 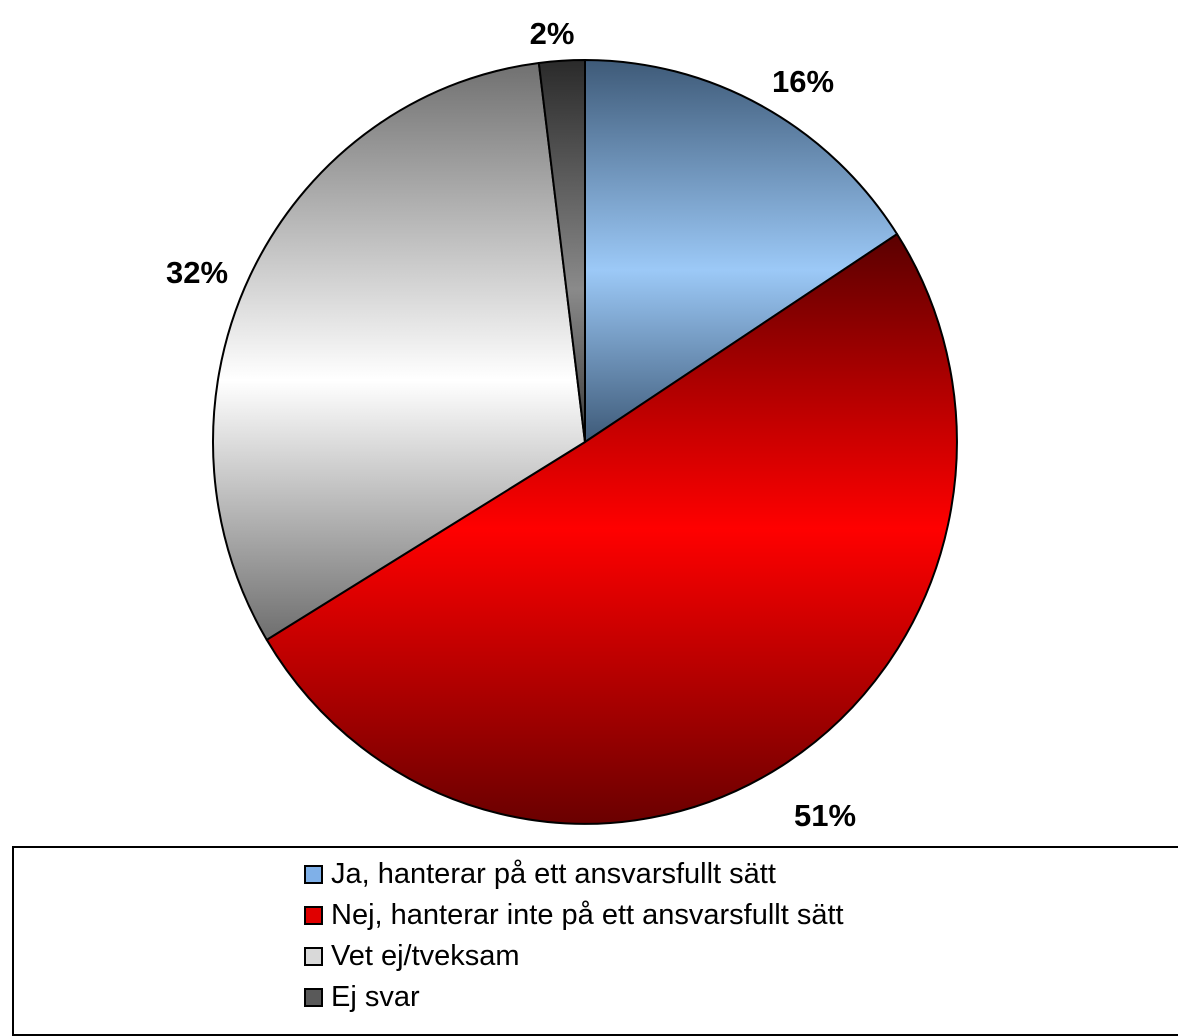 What do you see at coordinates (574, 997) in the screenshot?
I see `legend-item-4: Ej svar` at bounding box center [574, 997].